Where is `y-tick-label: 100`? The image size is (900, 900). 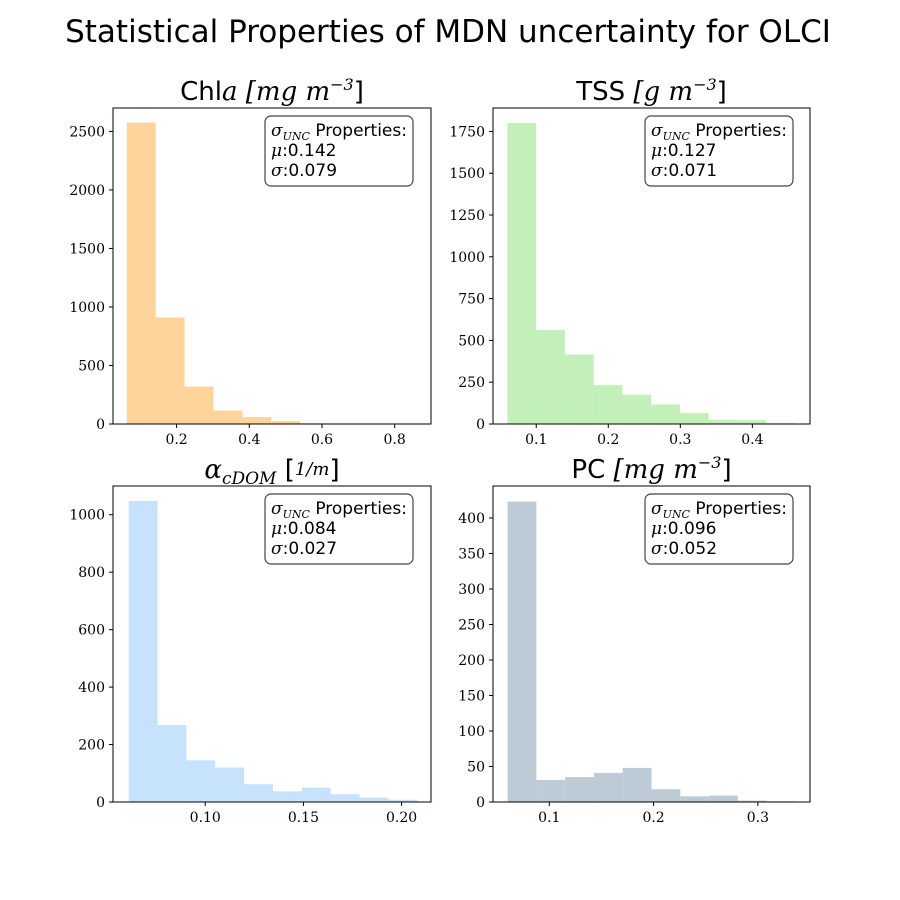 y-tick-label: 100 is located at coordinates (471, 732).